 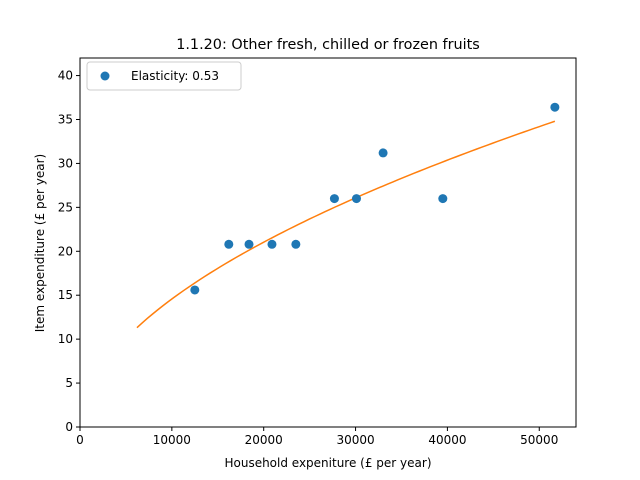 I want to click on x-tick-label: 50000, so click(x=539, y=440).